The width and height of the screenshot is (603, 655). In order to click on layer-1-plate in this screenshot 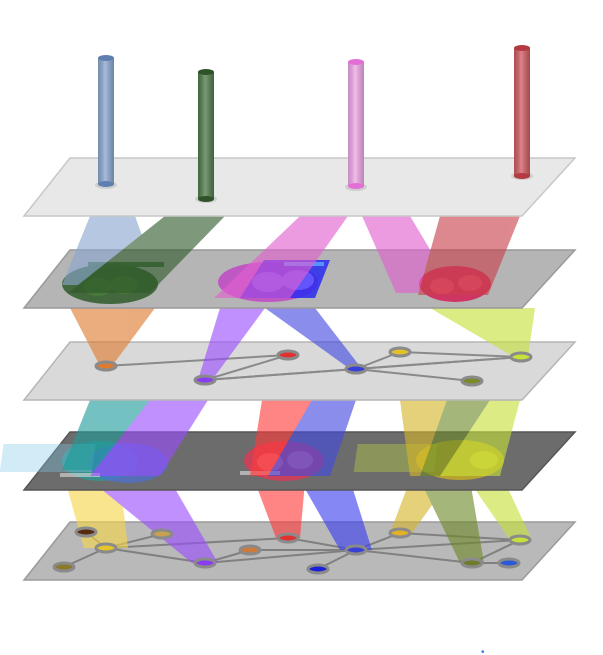, I will do `click(299, 187)`.